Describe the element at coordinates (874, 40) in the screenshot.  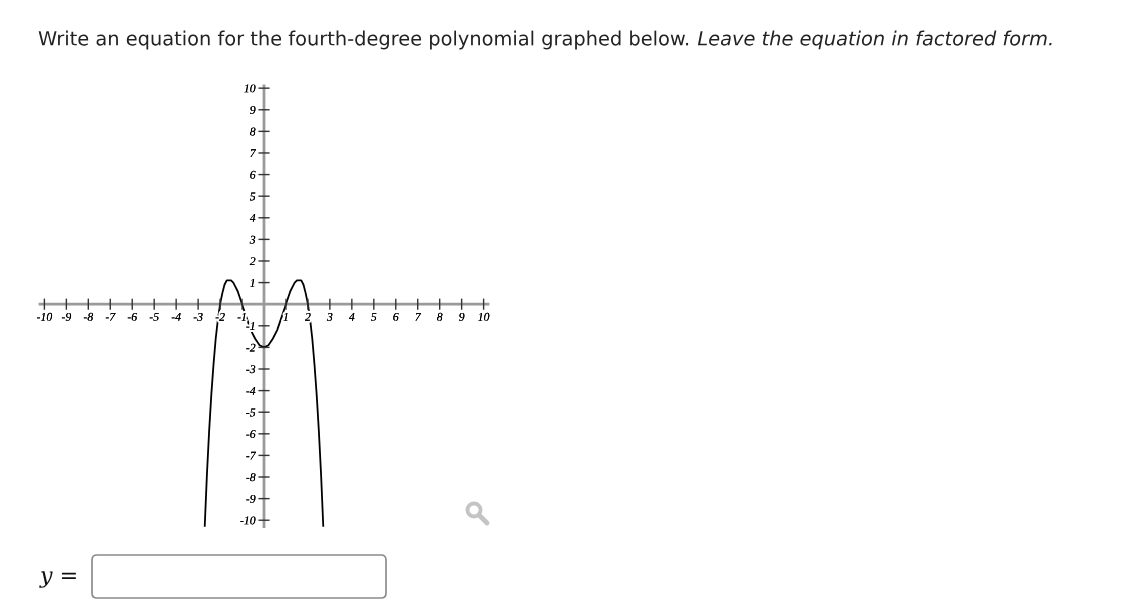
I see `text: Leave the equation in factored form.` at that location.